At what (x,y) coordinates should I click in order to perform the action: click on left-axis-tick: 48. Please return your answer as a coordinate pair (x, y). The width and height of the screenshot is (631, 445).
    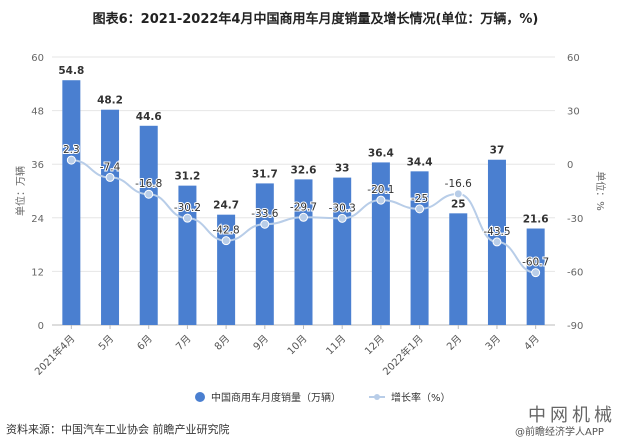
    Looking at the image, I should click on (37, 112).